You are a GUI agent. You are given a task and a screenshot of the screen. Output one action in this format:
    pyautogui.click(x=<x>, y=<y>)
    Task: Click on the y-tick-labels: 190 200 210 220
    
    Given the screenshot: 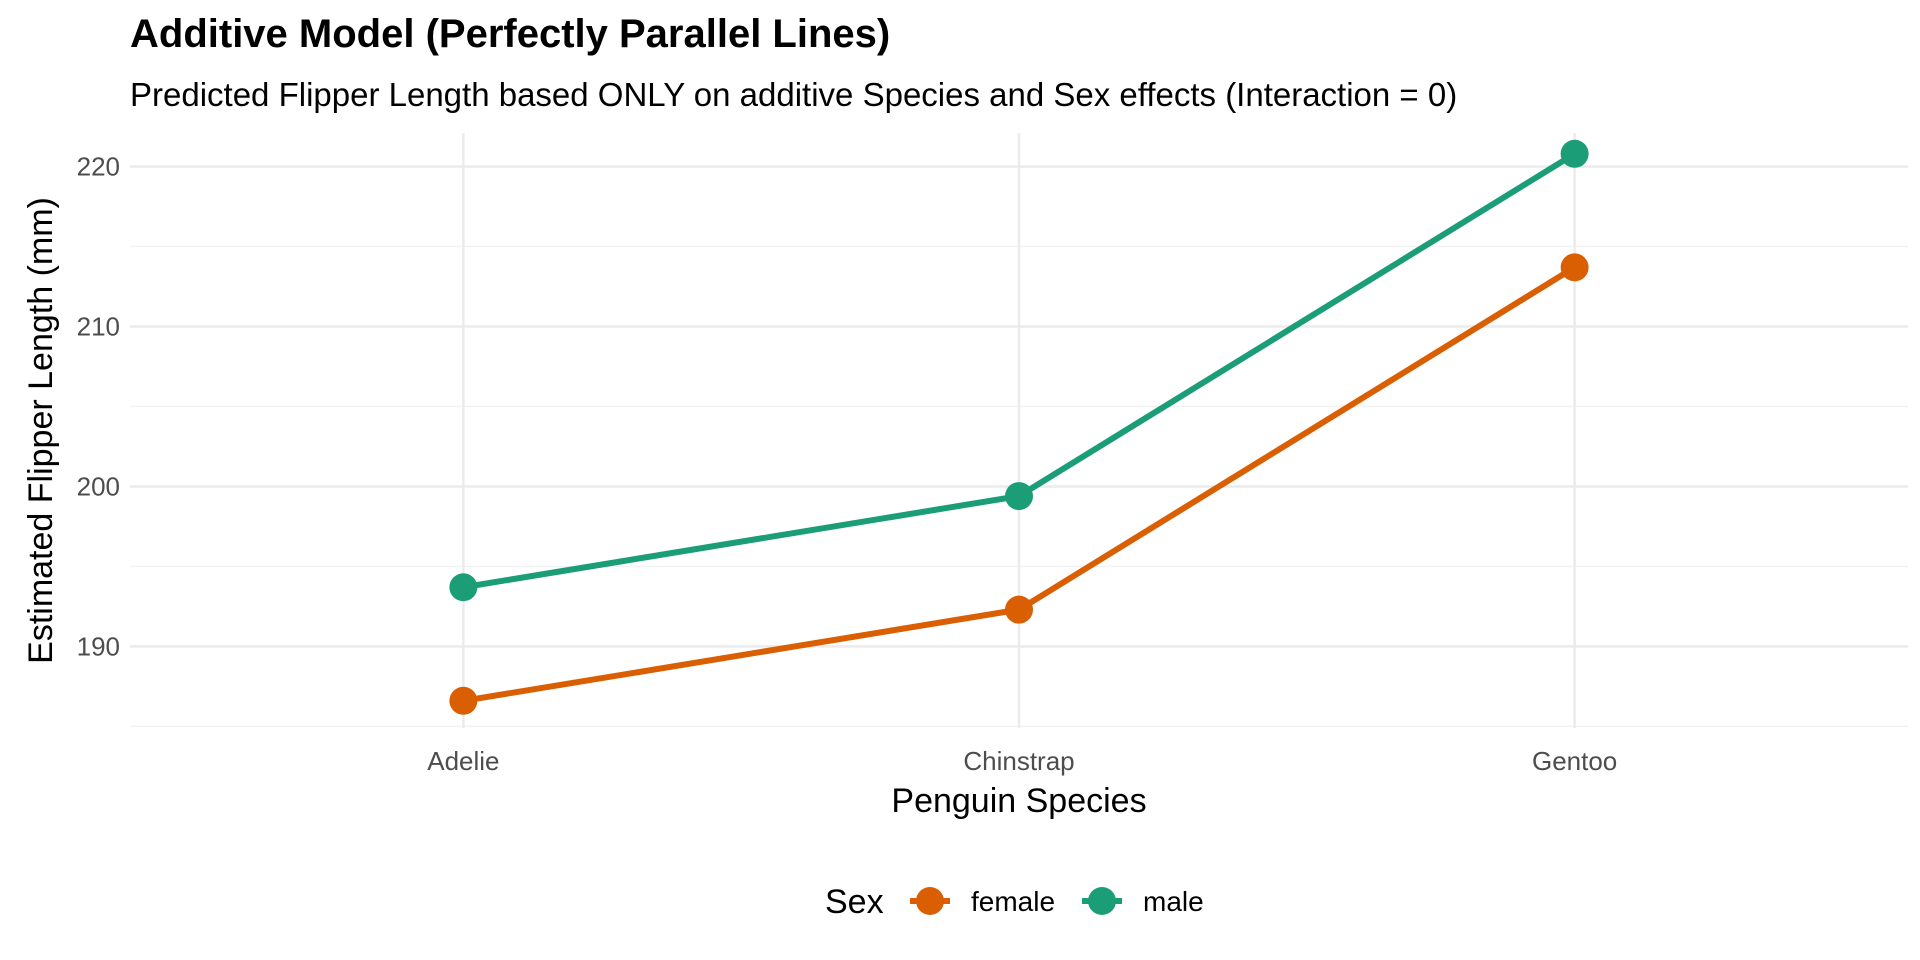 What is the action you would take?
    pyautogui.click(x=98, y=407)
    